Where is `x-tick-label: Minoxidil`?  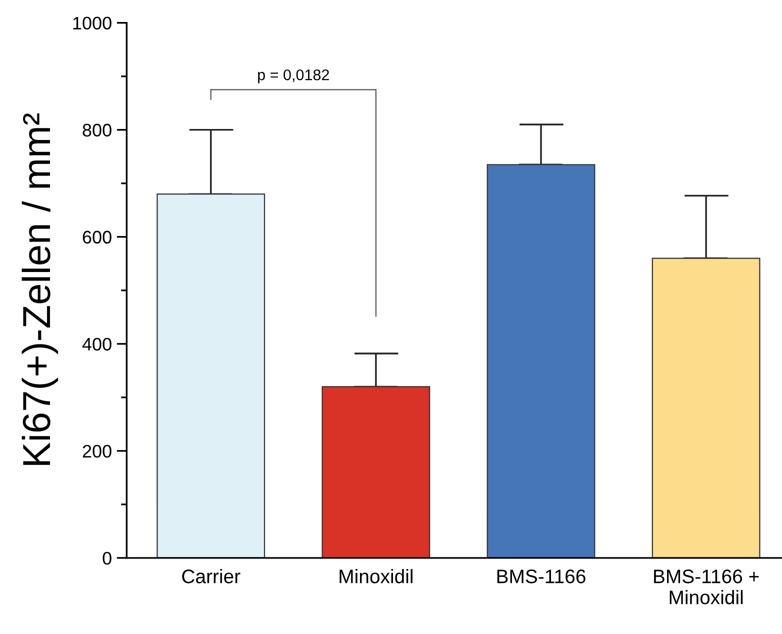
x-tick-label: Minoxidil is located at coordinates (376, 576).